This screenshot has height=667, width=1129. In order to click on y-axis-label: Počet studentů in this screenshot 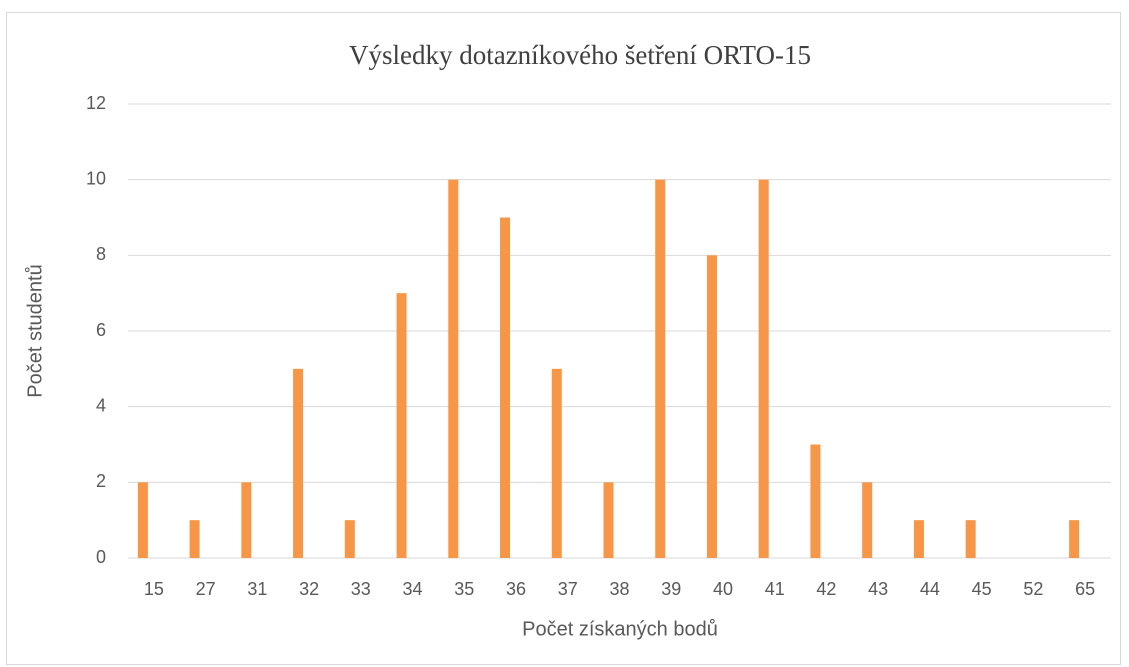, I will do `click(35, 330)`.